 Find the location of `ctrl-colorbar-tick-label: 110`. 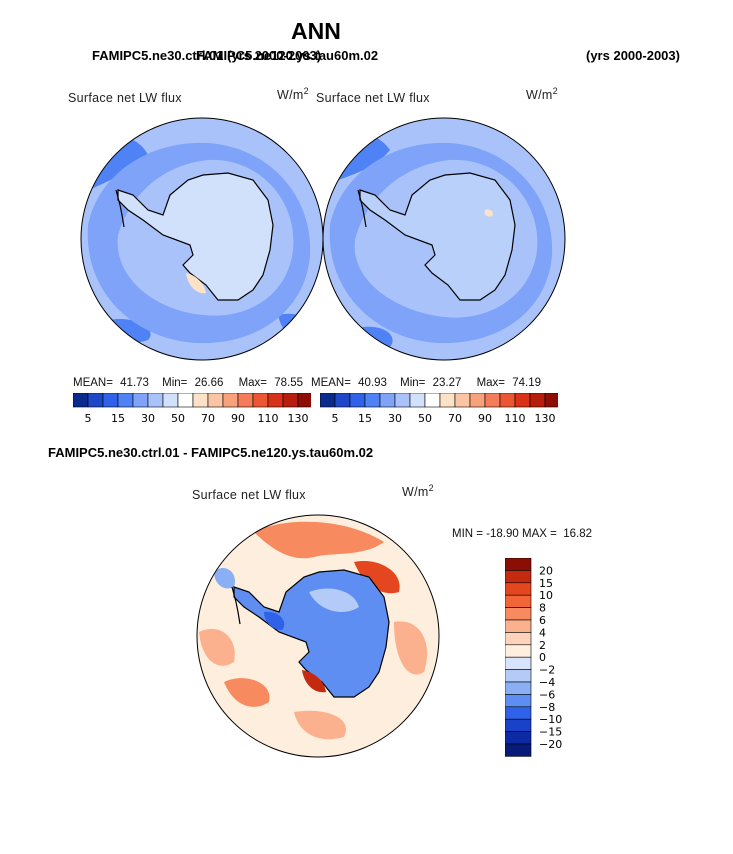

ctrl-colorbar-tick-label: 110 is located at coordinates (268, 418).